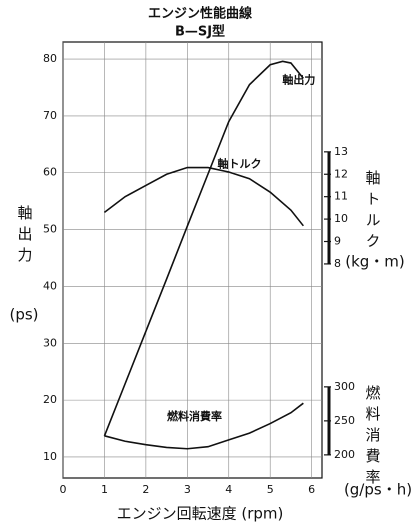  I want to click on x-tick-label: 4, so click(228, 489).